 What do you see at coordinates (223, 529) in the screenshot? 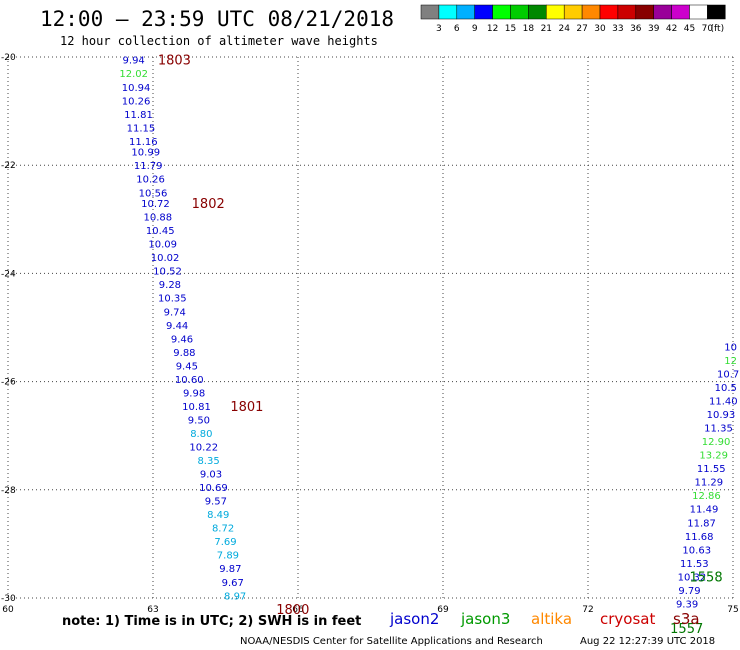
I see `wave-height-point: 8.72` at bounding box center [223, 529].